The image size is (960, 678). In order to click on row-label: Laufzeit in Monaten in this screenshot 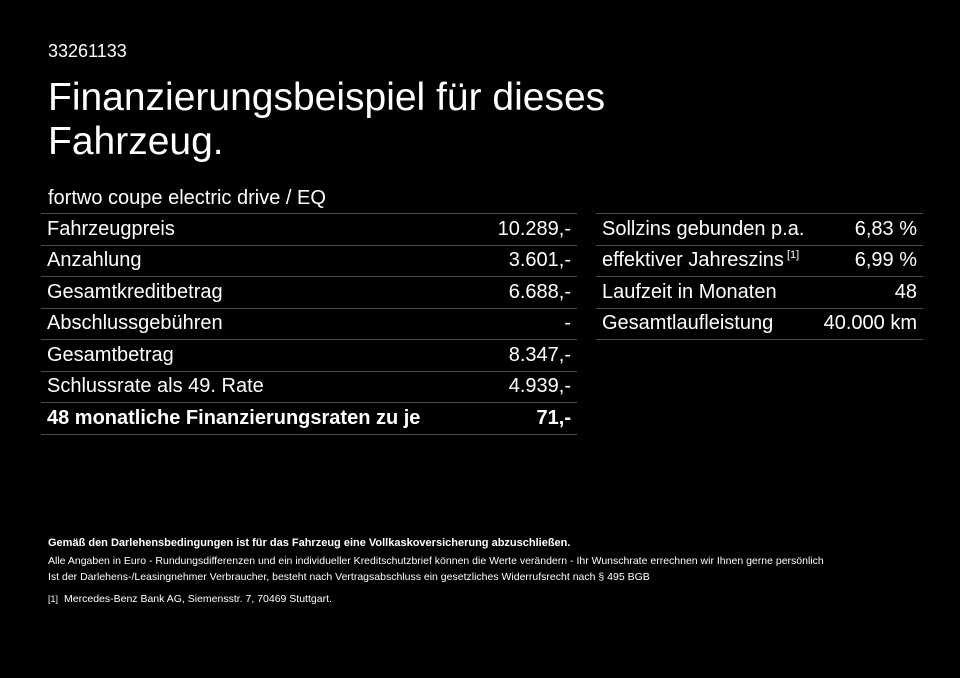, I will do `click(689, 291)`.